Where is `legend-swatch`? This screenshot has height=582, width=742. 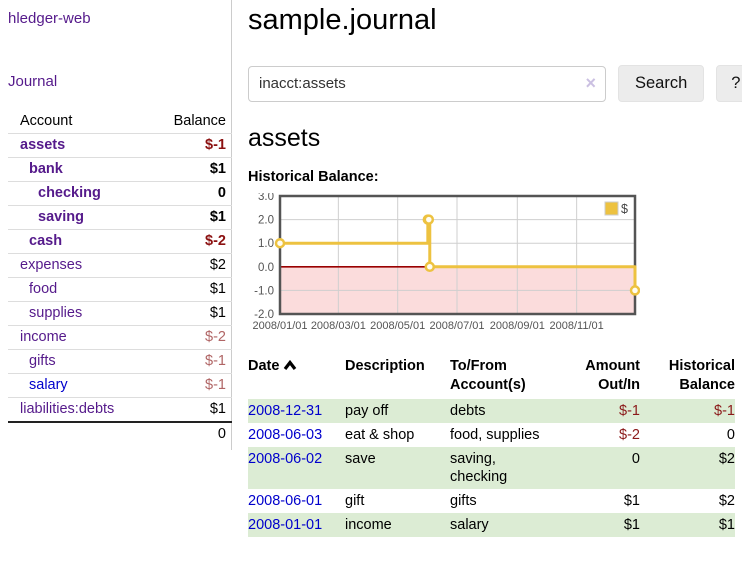 legend-swatch is located at coordinates (611, 208).